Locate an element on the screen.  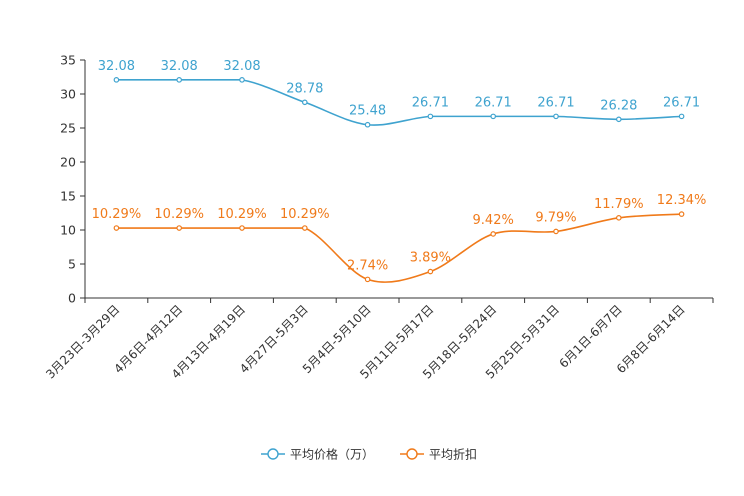
legend-item-1: 平均价格（万） is located at coordinates (317, 454).